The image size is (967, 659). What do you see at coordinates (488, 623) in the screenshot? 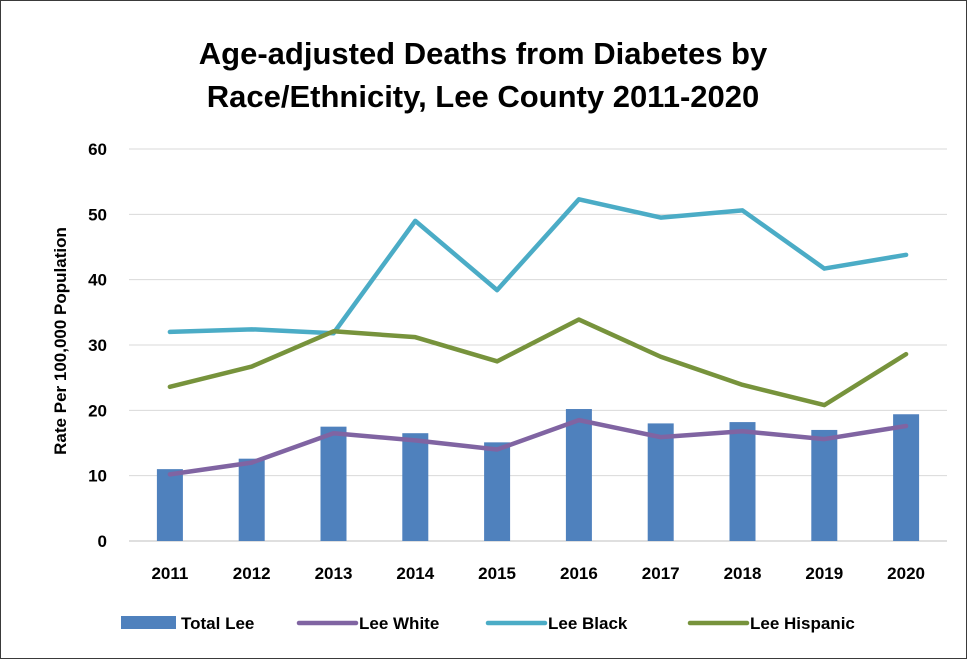
I see `legend: Total Lee Lee White Lee Black Lee Hispanic` at bounding box center [488, 623].